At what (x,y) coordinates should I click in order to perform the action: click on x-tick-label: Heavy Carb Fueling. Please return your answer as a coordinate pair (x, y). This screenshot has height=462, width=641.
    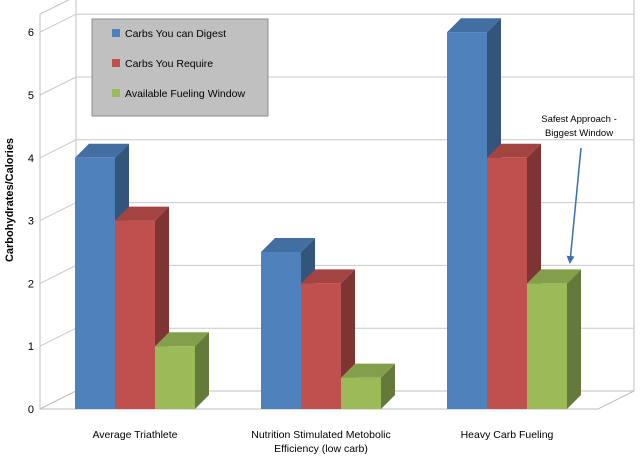
    Looking at the image, I should click on (507, 435).